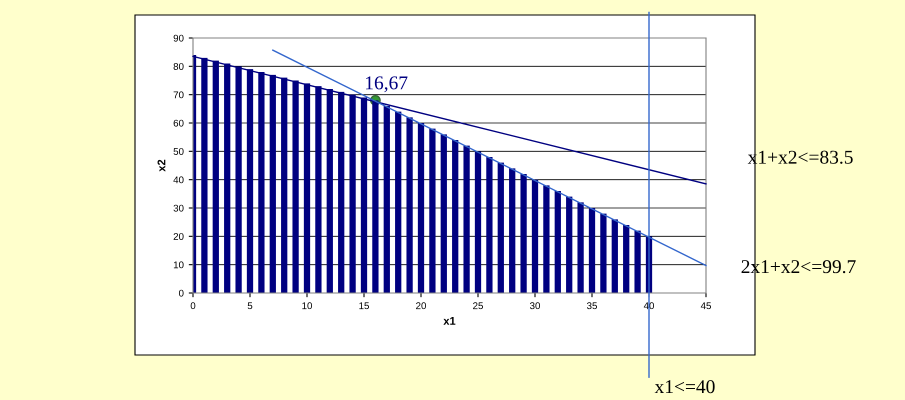 The image size is (905, 400). Describe the element at coordinates (705, 306) in the screenshot. I see `x-tick-label: 45` at that location.